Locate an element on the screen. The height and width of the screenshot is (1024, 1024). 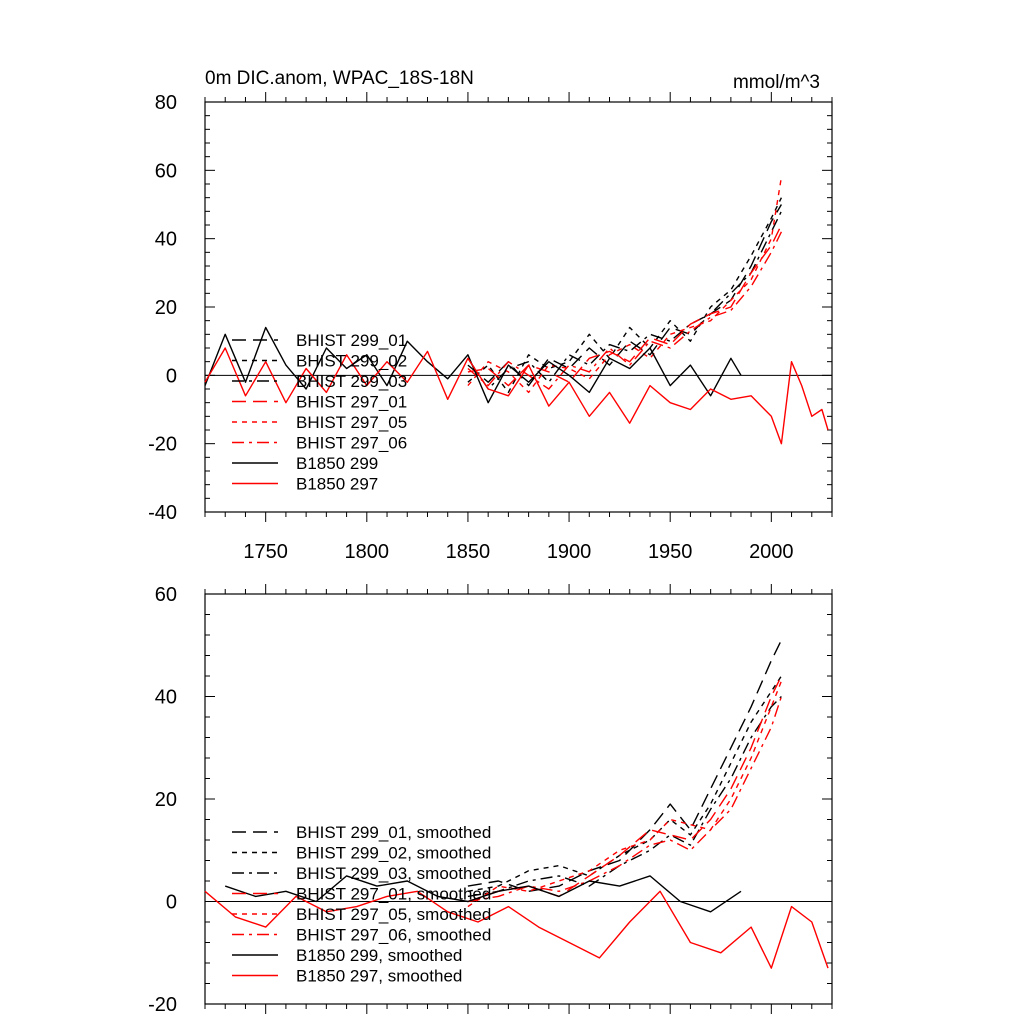
x-tick-label: 1850 is located at coordinates (468, 552).